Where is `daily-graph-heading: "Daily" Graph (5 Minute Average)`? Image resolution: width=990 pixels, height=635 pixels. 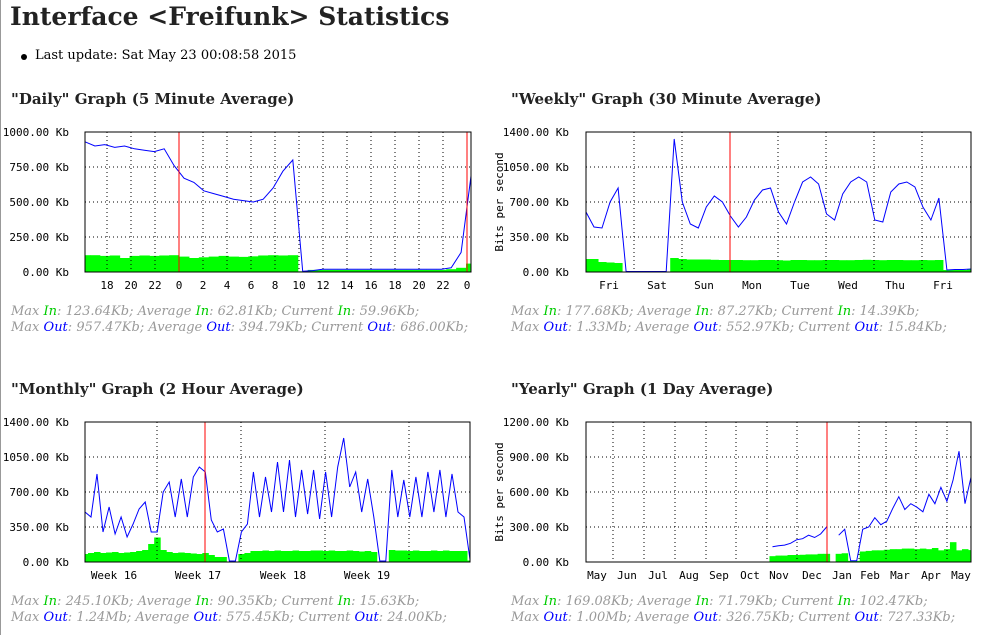
daily-graph-heading: "Daily" Graph (5 Minute Average) is located at coordinates (153, 99).